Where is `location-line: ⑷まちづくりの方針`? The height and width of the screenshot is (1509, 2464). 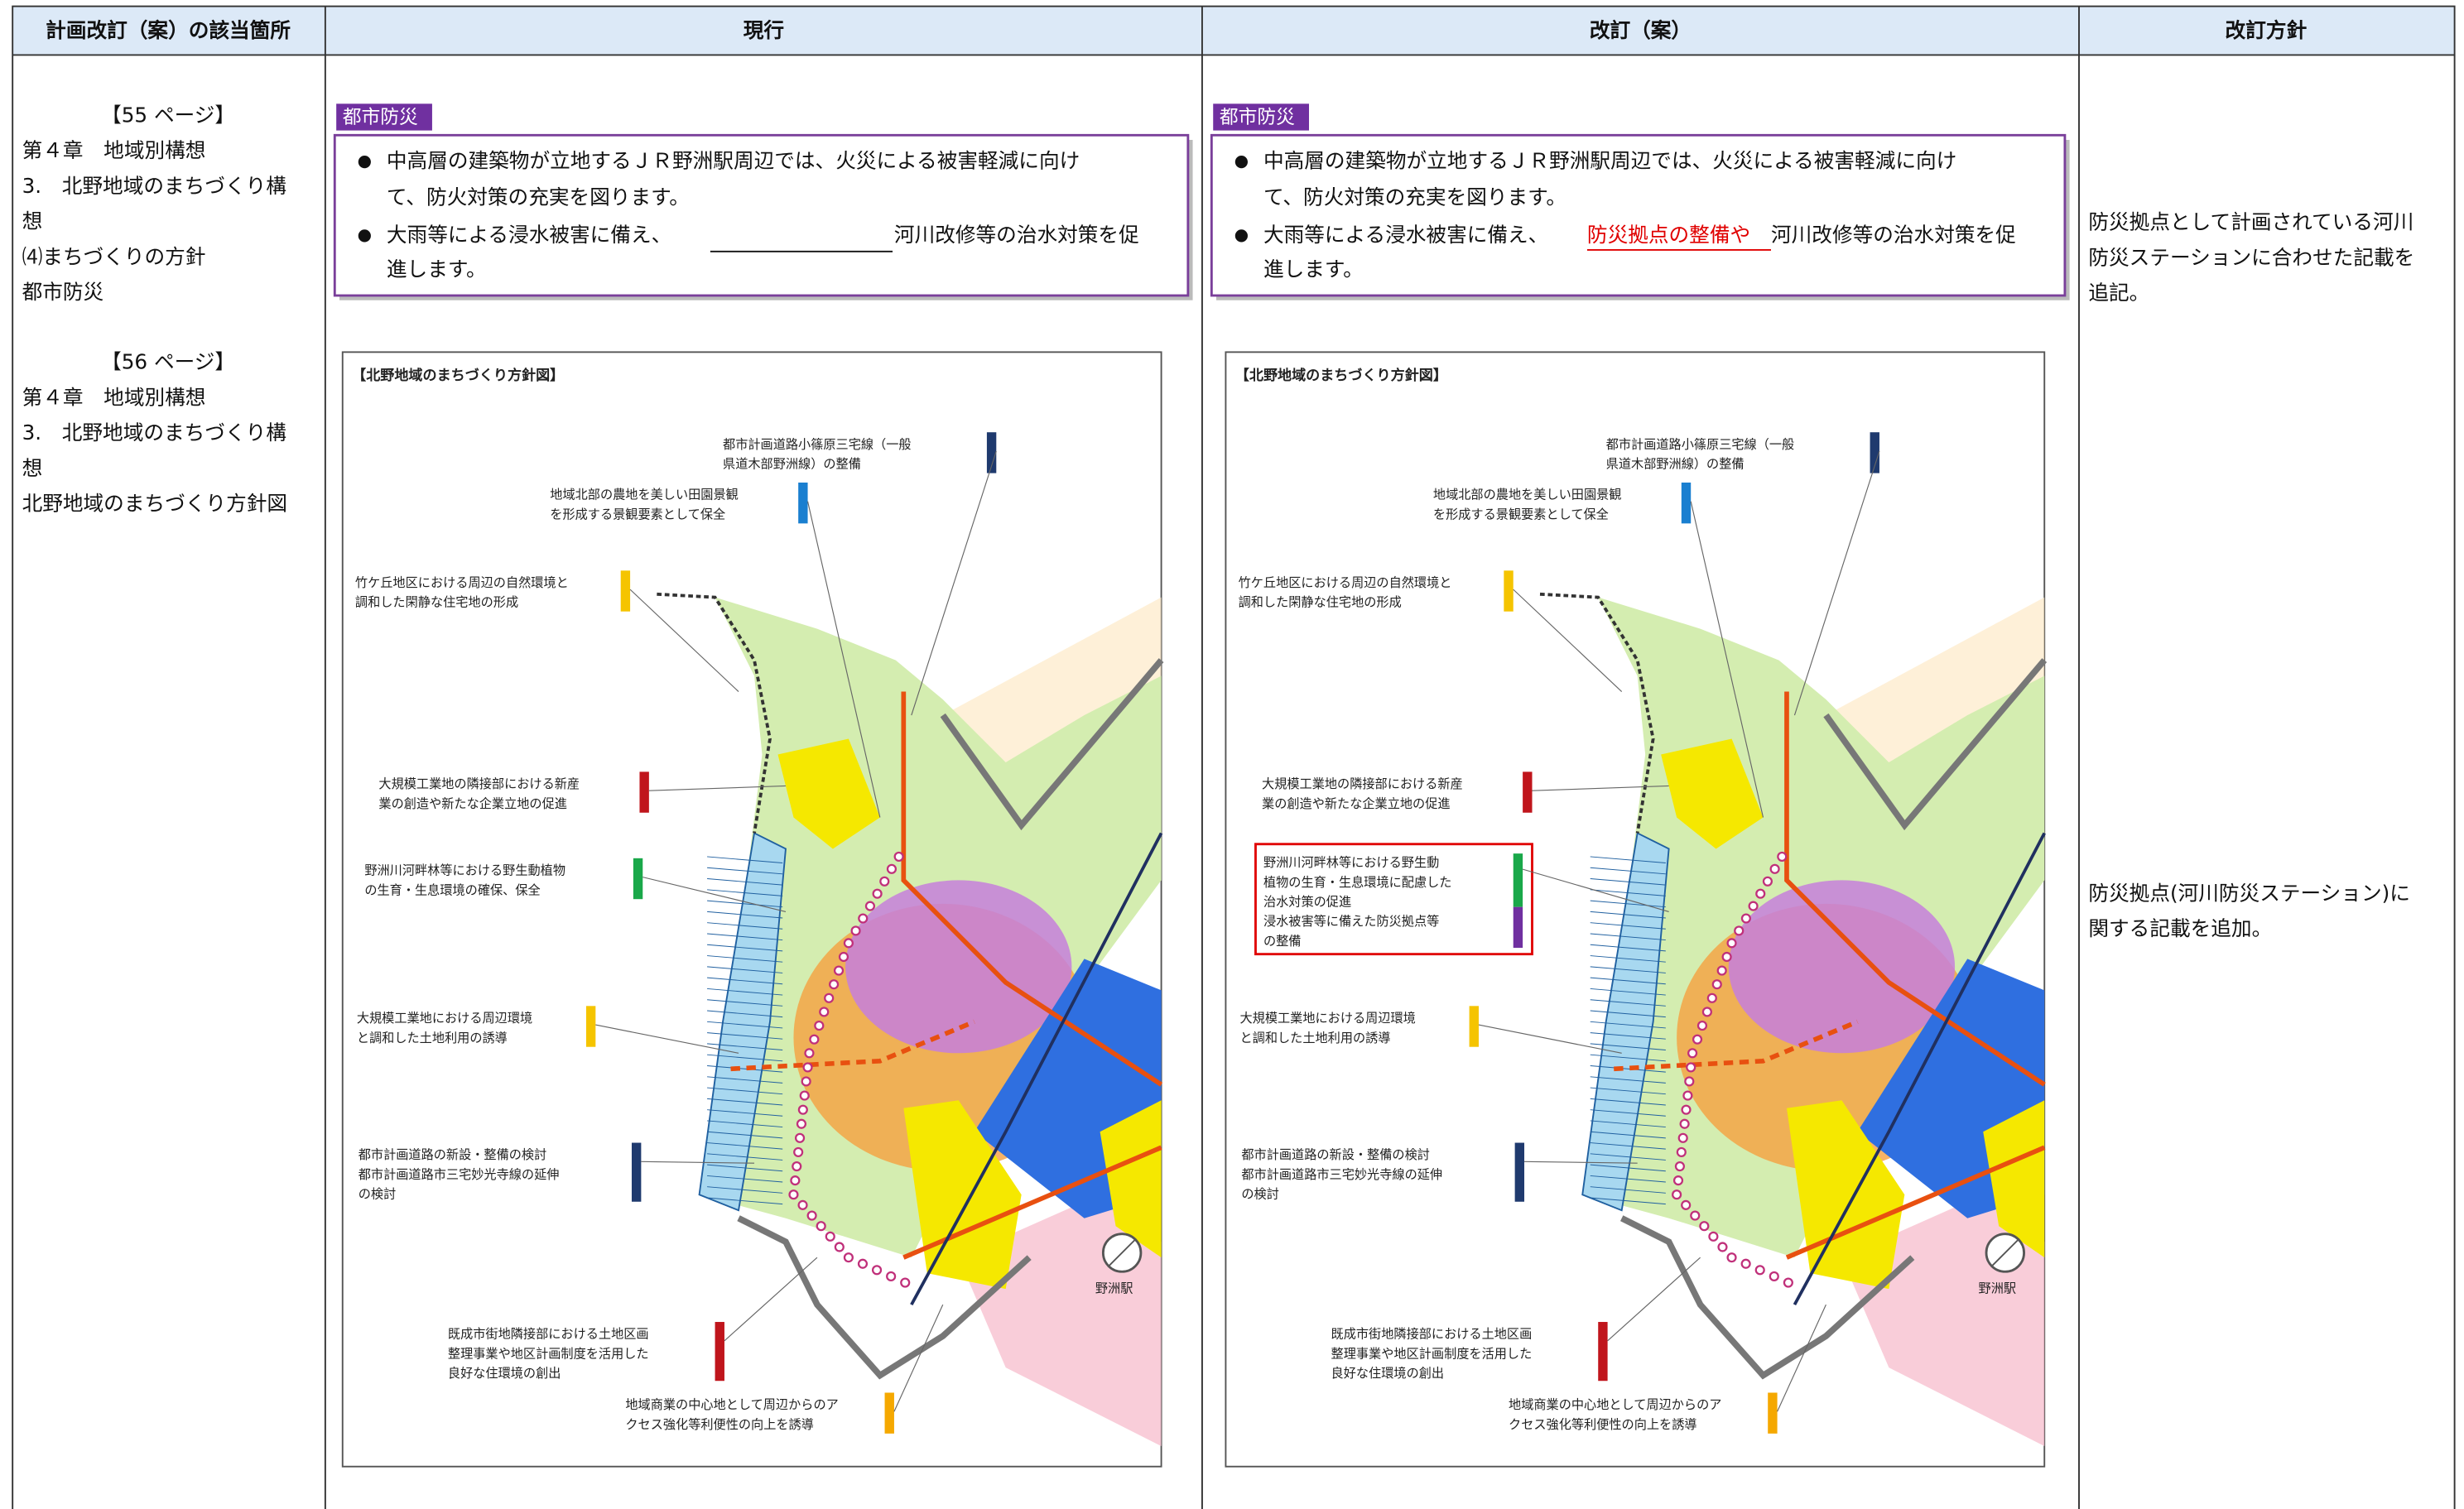 location-line: ⑷まちづくりの方針 is located at coordinates (114, 256).